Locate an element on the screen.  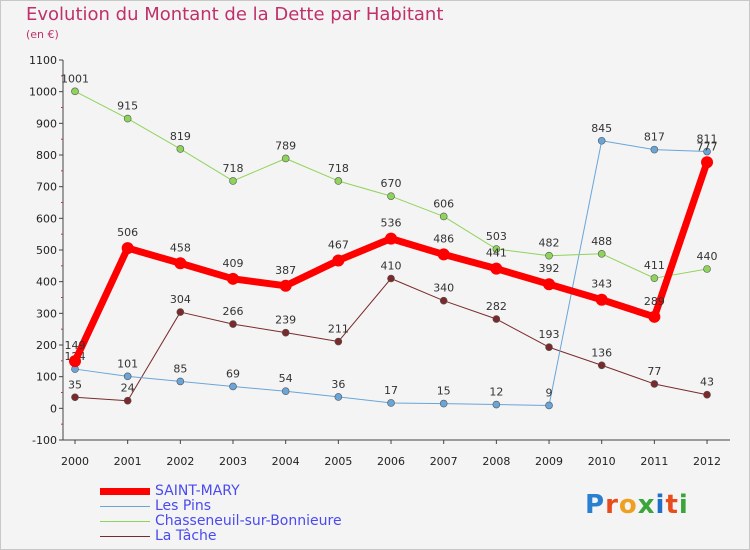
data-label-saint-mary: 409 is located at coordinates (233, 263).